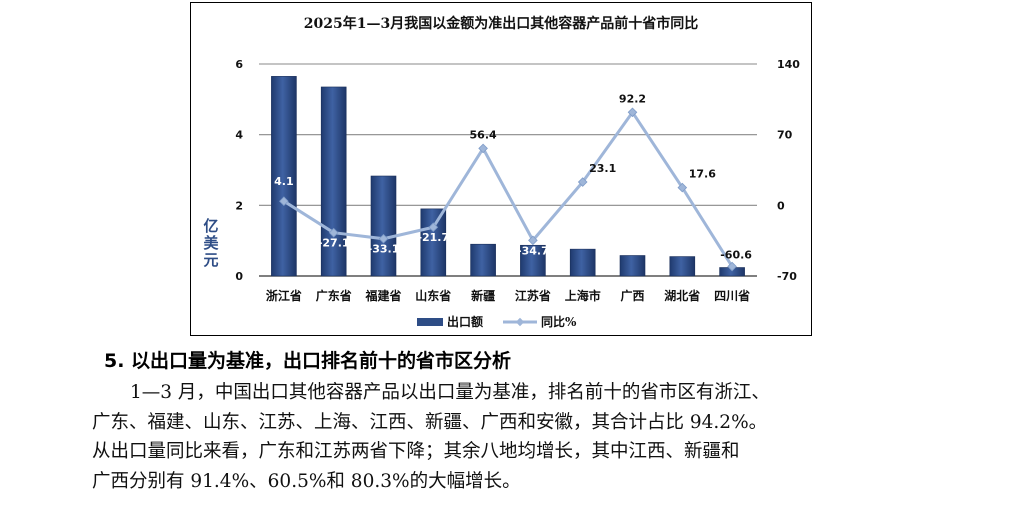 Image resolution: width=1015 pixels, height=515 pixels. I want to click on data-label: 23.1, so click(602, 168).